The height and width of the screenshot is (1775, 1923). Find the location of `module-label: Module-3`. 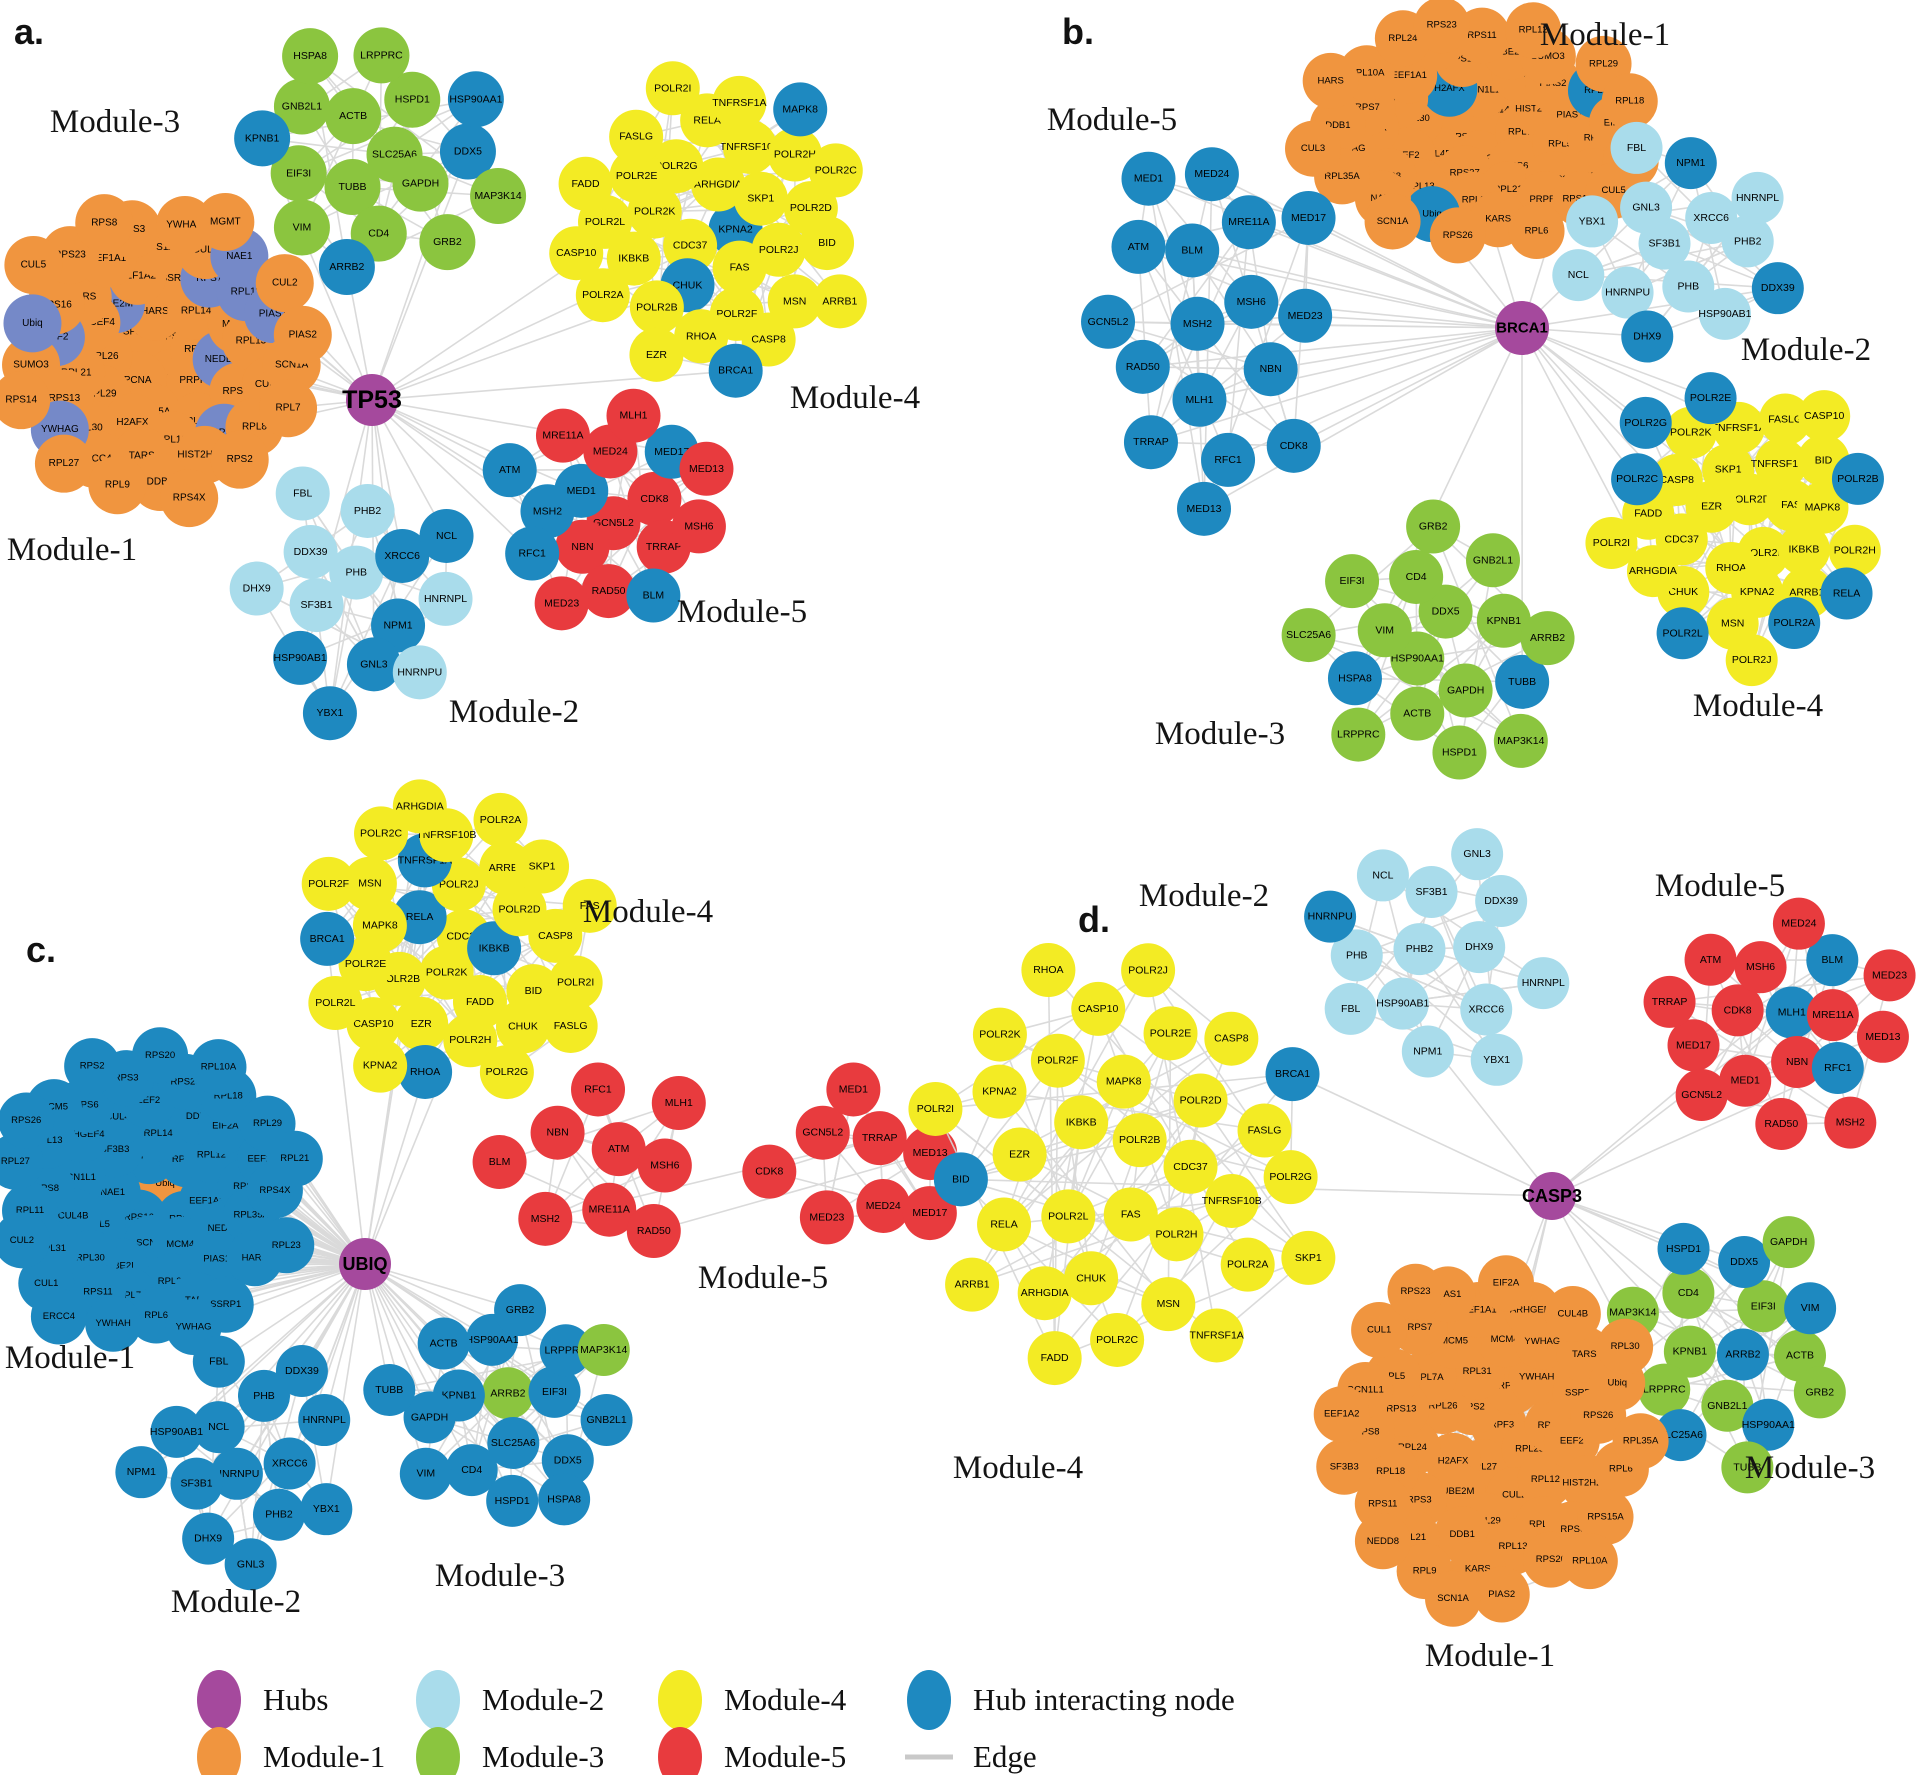

module-label: Module-3 is located at coordinates (115, 122).